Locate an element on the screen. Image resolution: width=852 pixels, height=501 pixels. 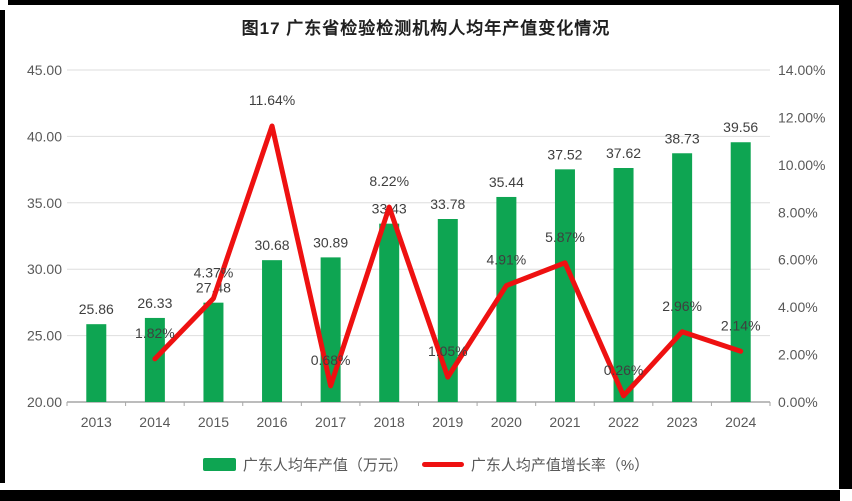
bar-2020 is located at coordinates (506, 299).